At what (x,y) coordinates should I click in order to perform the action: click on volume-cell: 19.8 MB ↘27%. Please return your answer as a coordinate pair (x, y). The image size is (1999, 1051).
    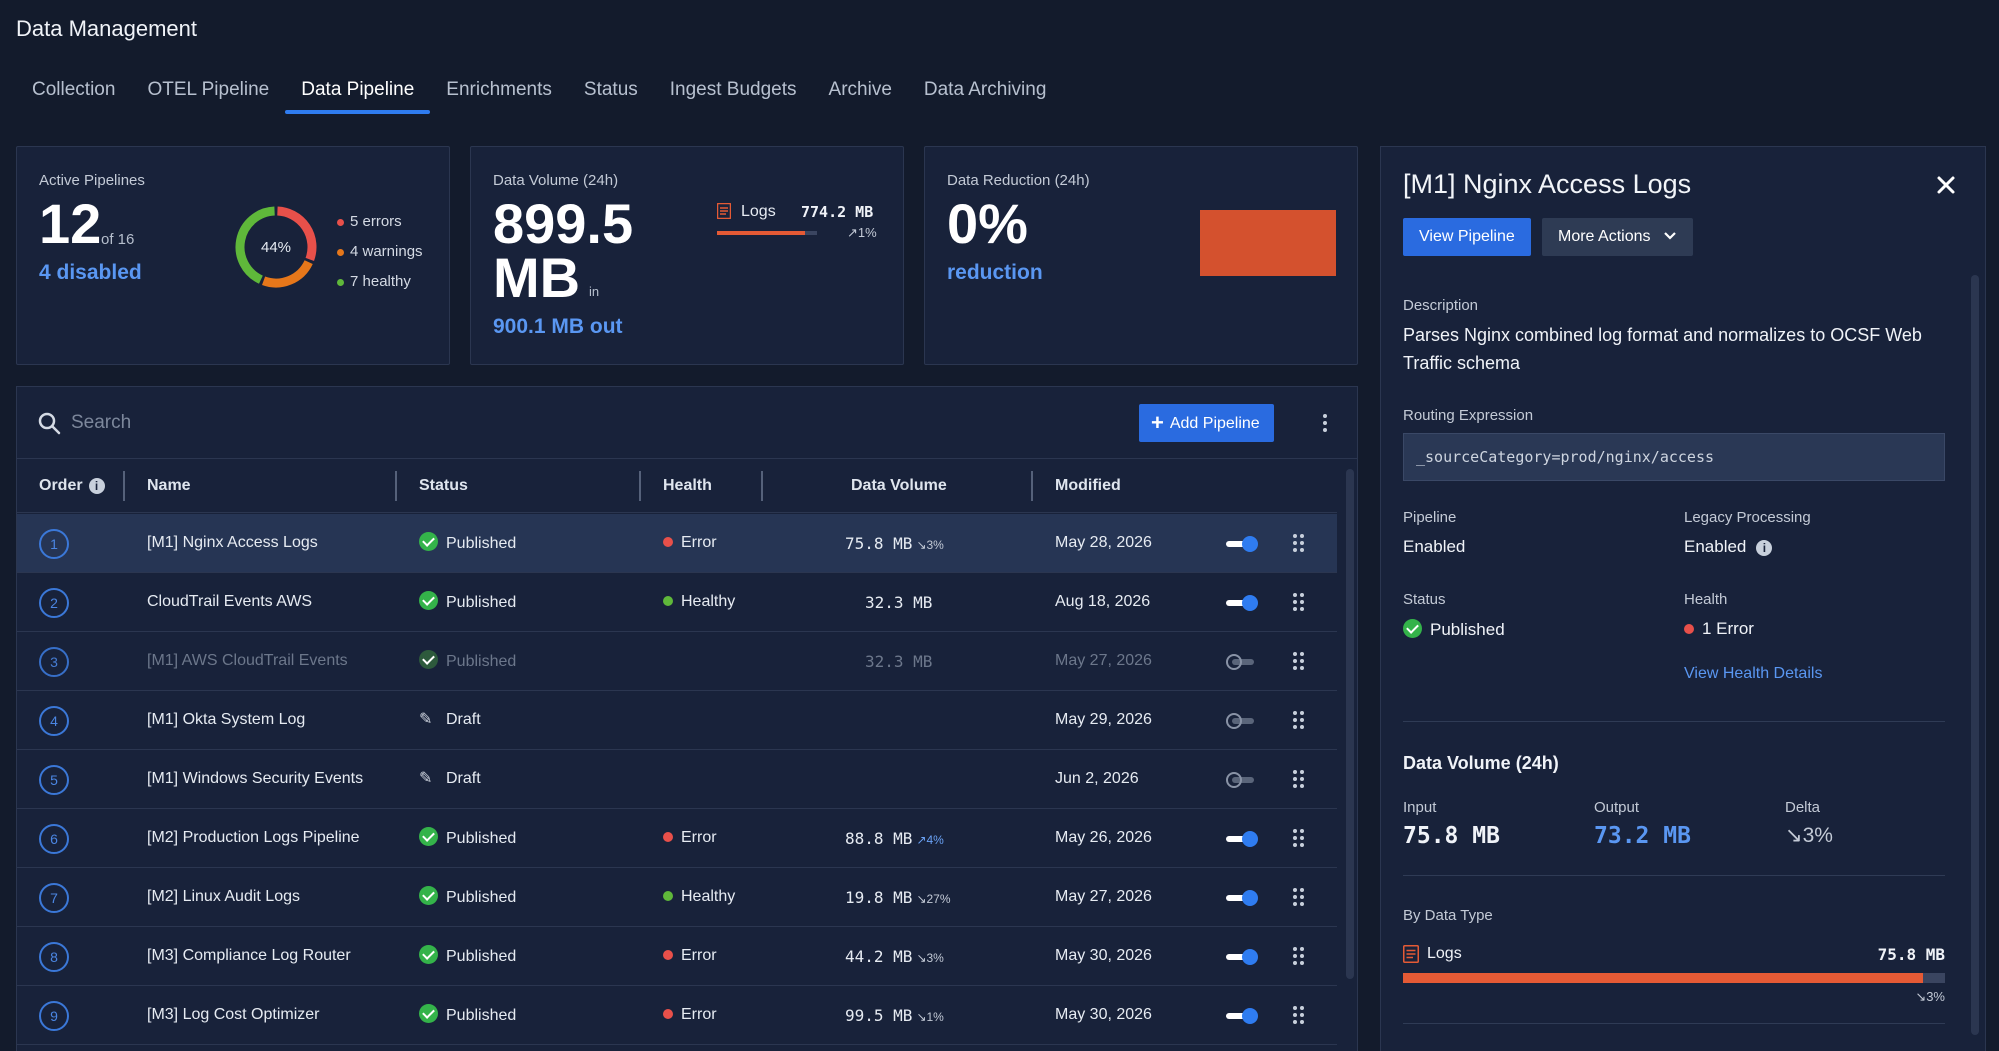
    Looking at the image, I should click on (898, 898).